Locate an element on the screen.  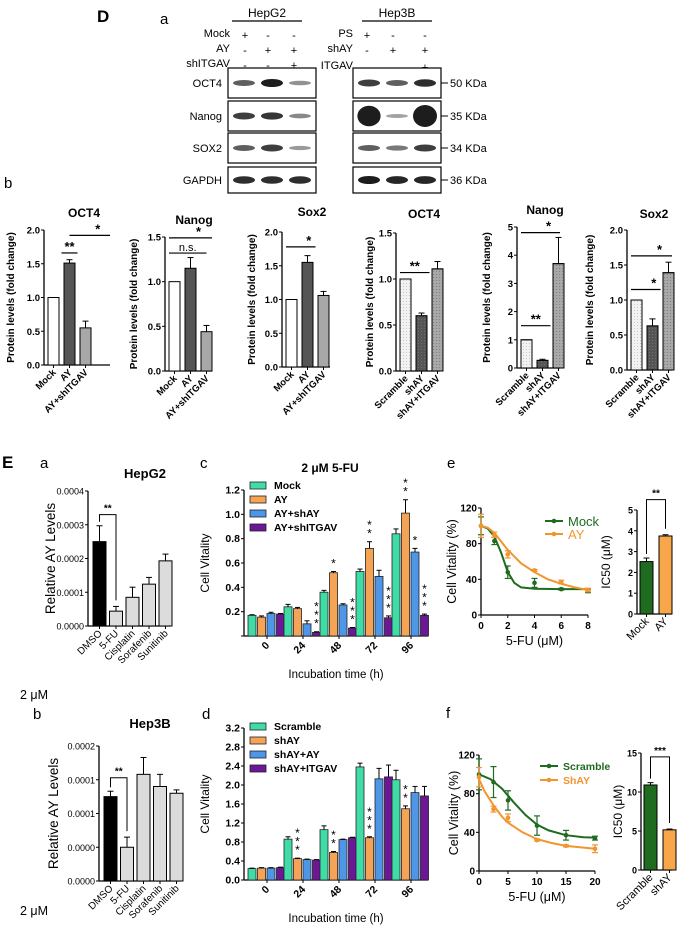
y-tick-label: 0.0002 is located at coordinates (70, 559).